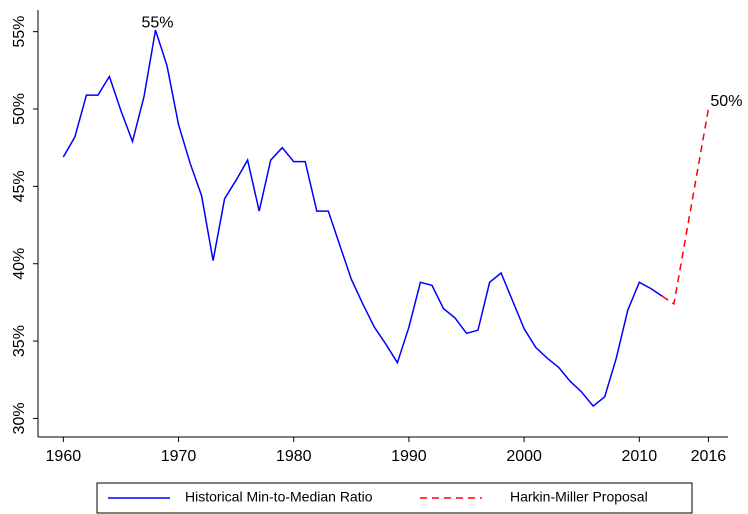  What do you see at coordinates (709, 456) in the screenshot?
I see `x-tick-label: 2016` at bounding box center [709, 456].